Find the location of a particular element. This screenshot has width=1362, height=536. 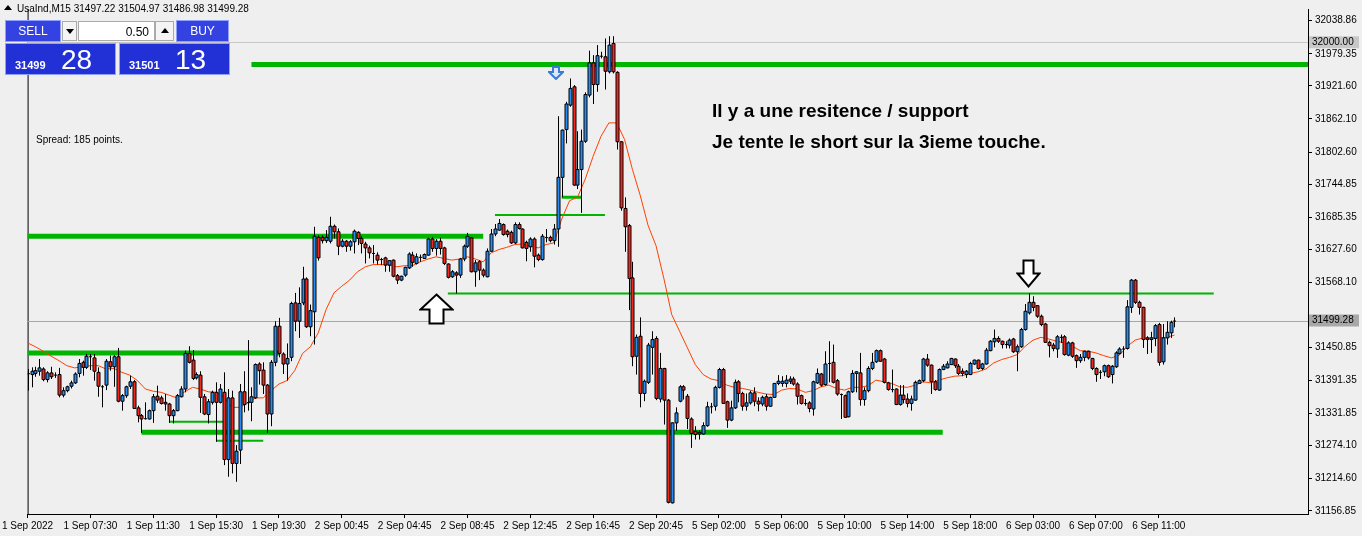

x-tick-label: 2 Sep 08:45 is located at coordinates (467, 525).